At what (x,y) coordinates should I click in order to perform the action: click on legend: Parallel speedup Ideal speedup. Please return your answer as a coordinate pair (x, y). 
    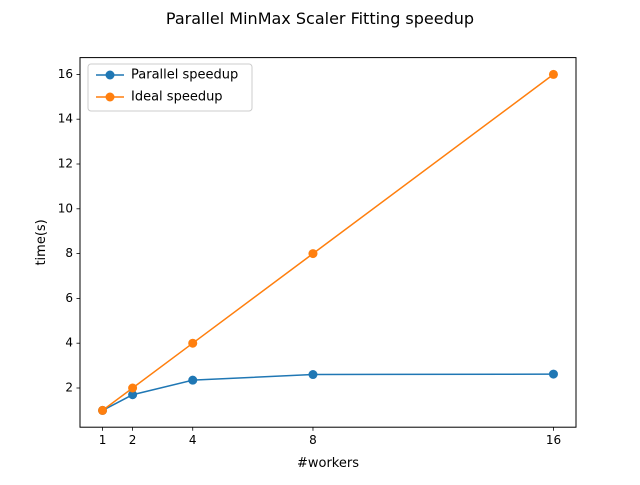
    Looking at the image, I should click on (170, 87).